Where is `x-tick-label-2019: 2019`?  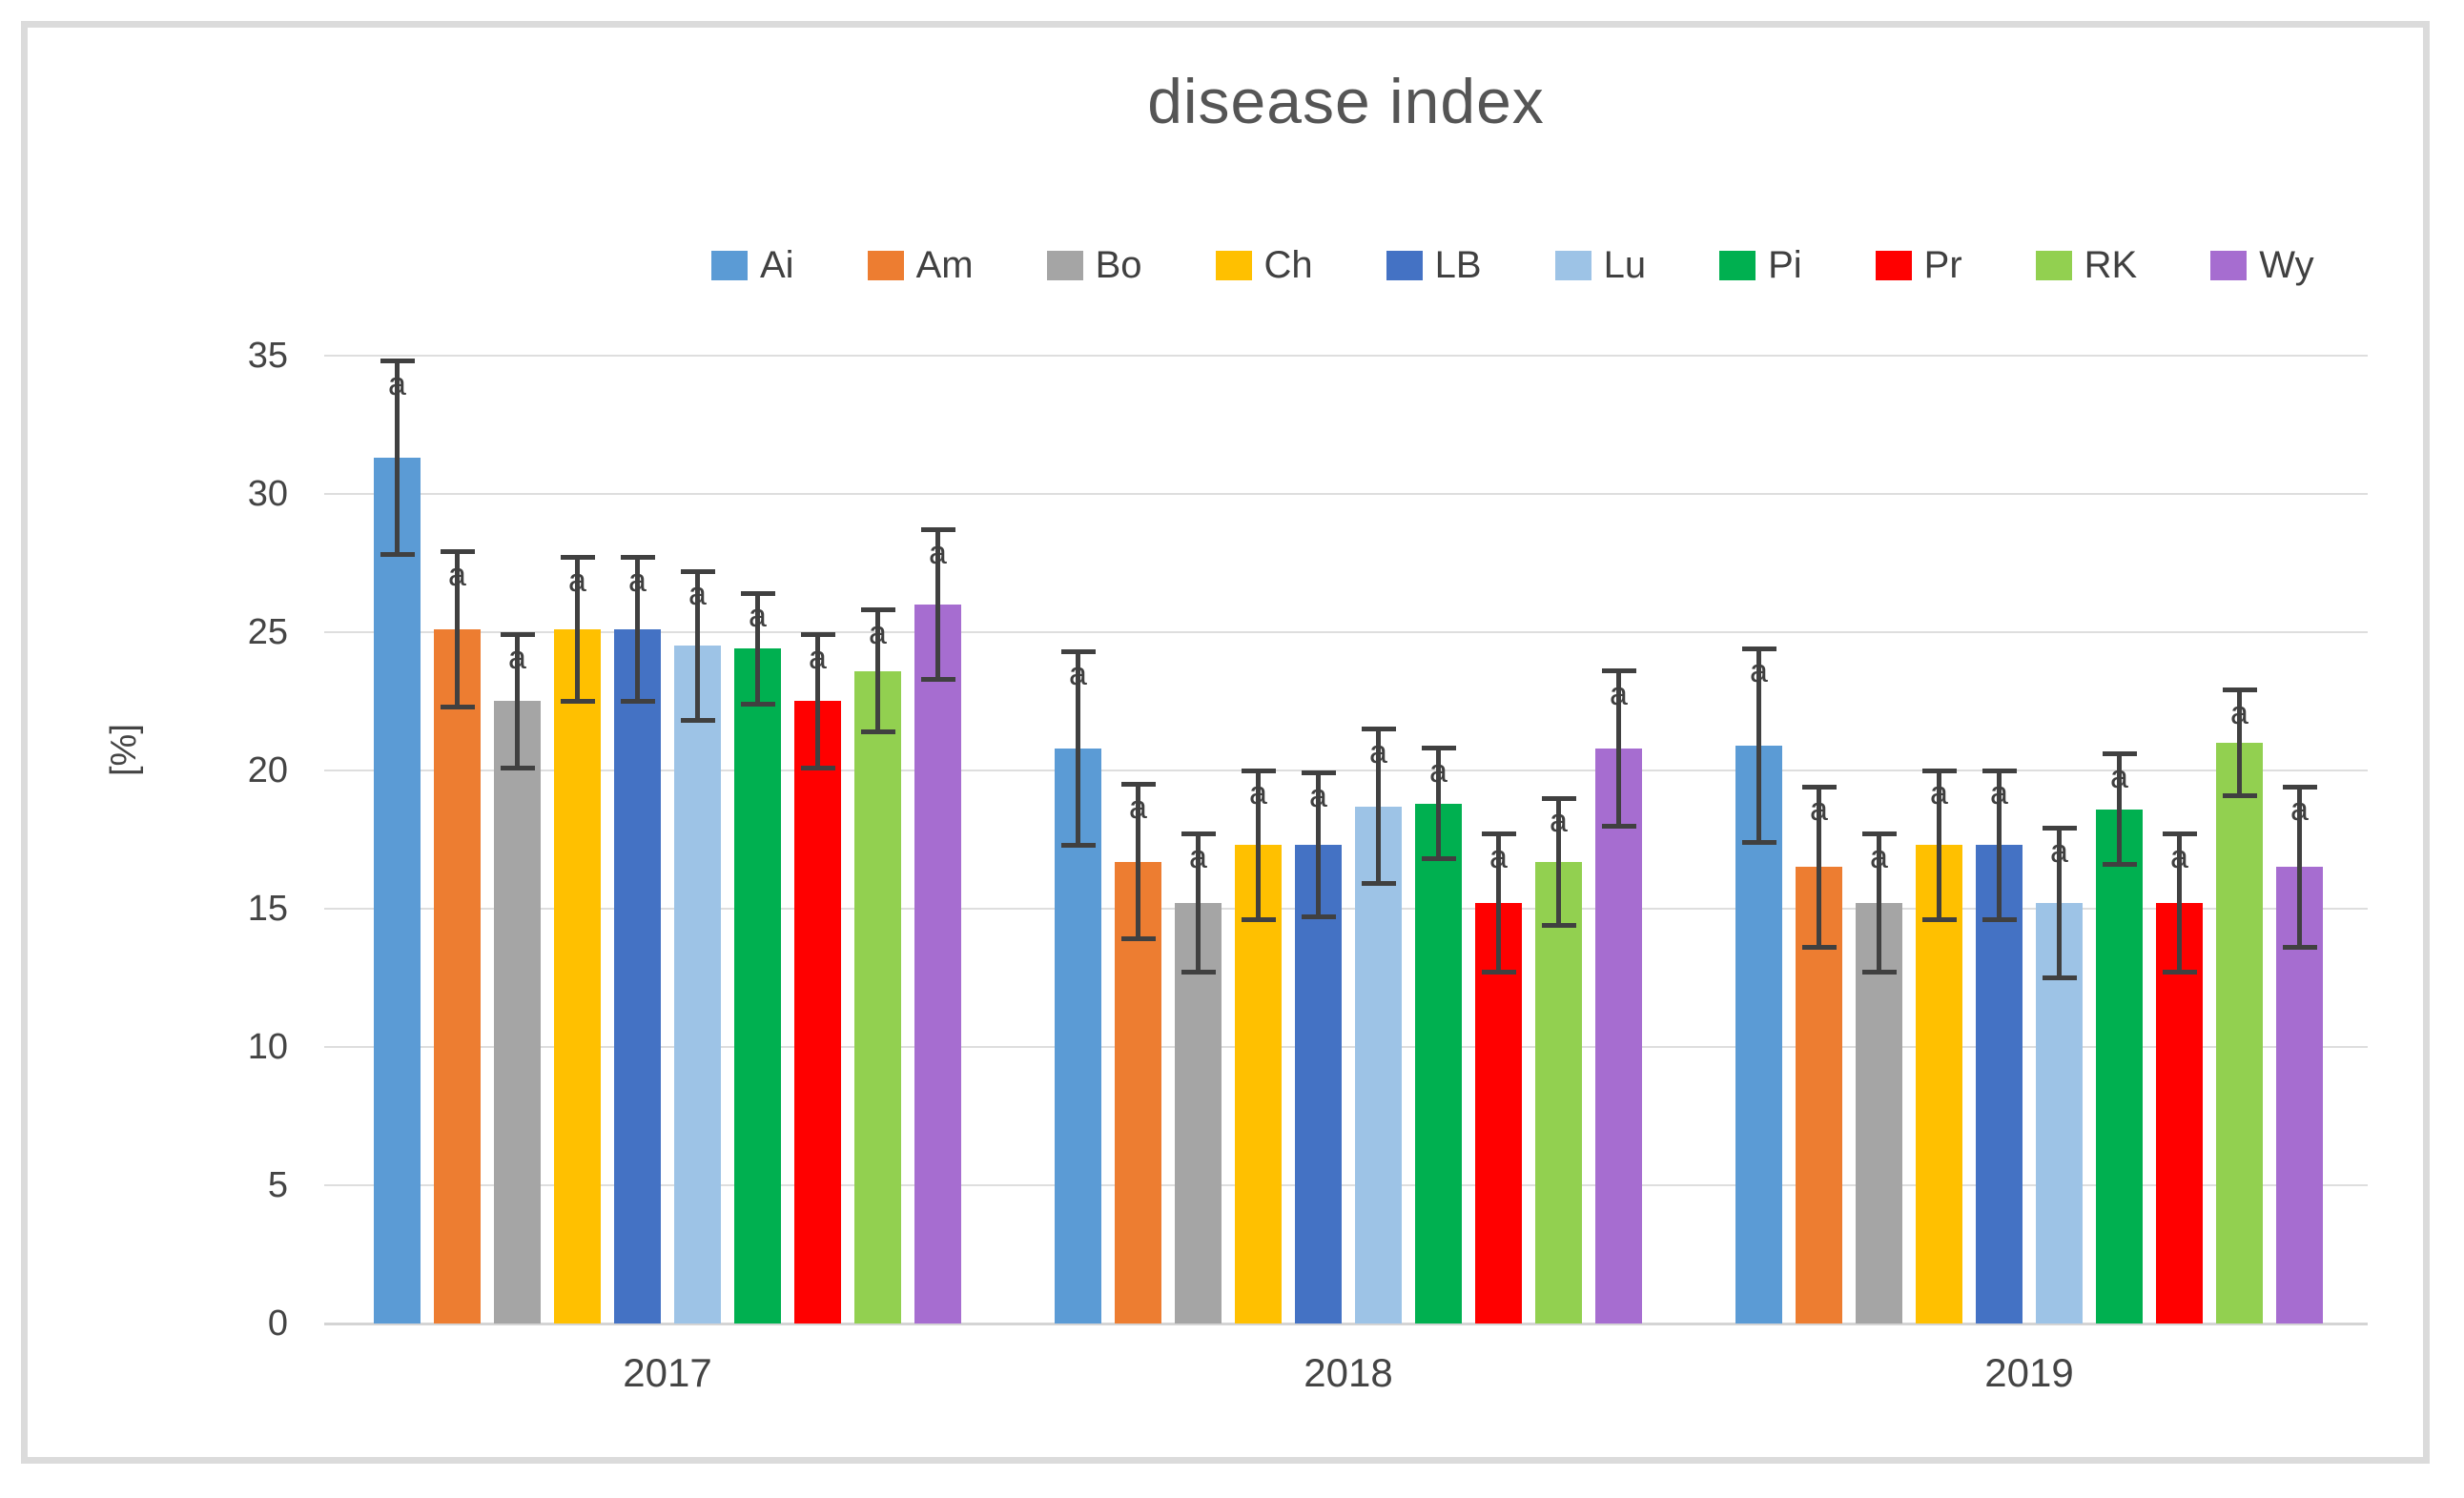
x-tick-label-2019: 2019 is located at coordinates (2029, 1372).